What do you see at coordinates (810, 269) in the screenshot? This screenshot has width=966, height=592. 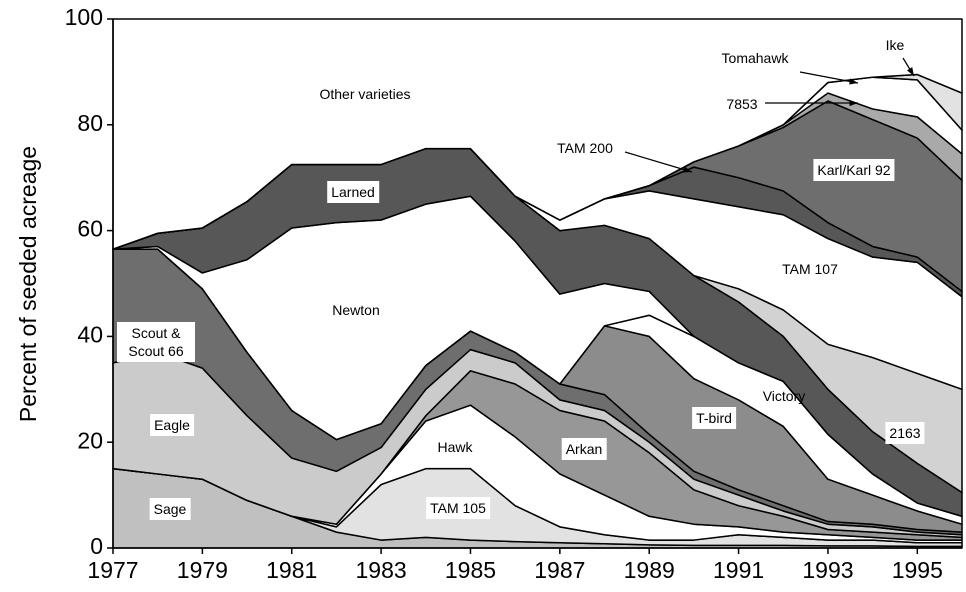 I see `series-label: TAM 107` at bounding box center [810, 269].